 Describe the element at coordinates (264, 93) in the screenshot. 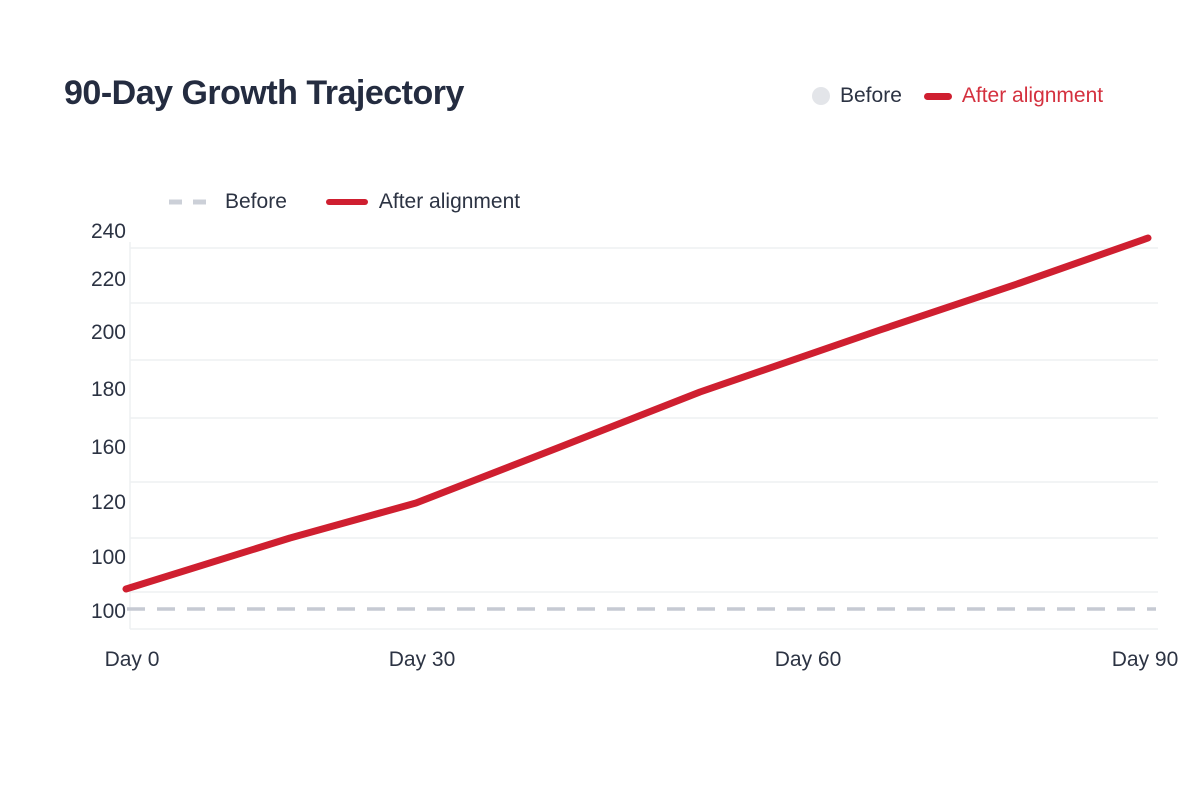

I see `chart-title: 90-Day Growth Trajectory` at that location.